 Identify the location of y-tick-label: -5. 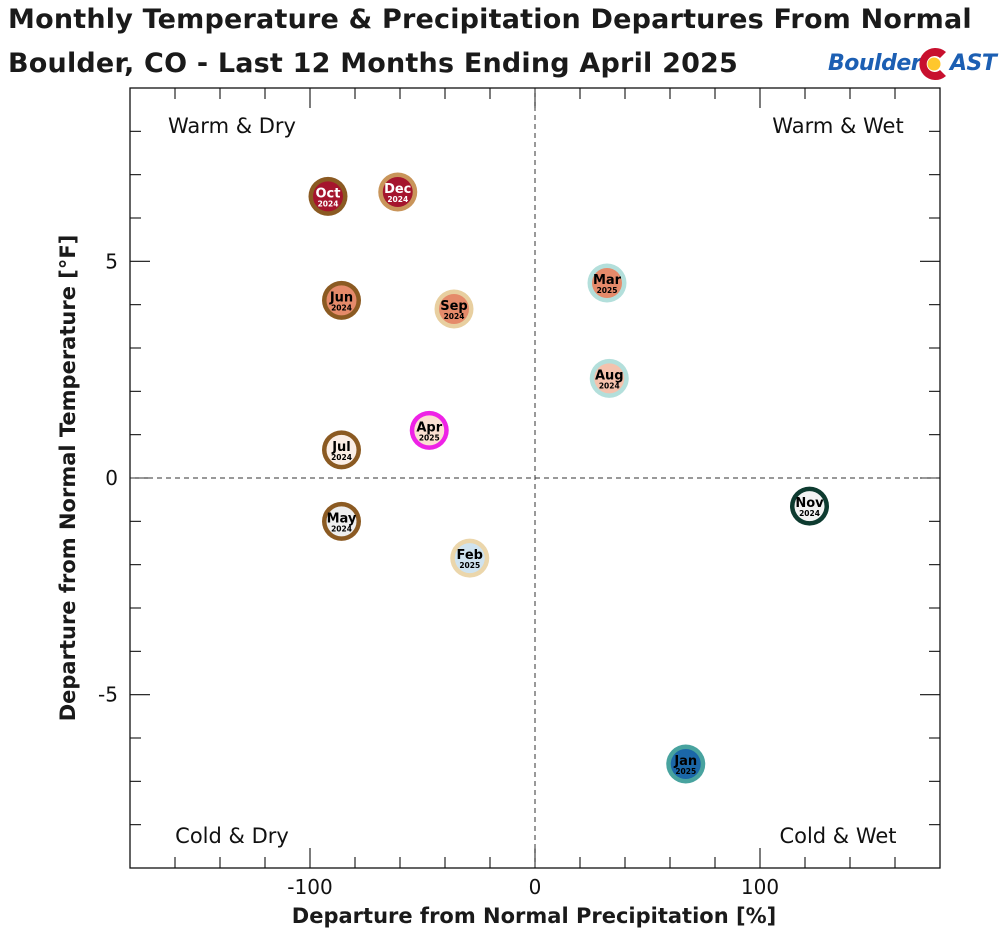
(108, 695).